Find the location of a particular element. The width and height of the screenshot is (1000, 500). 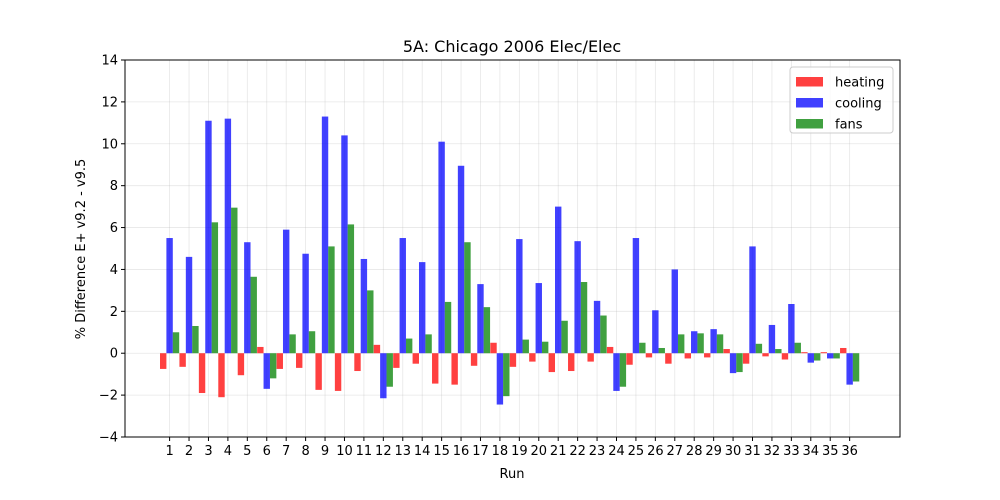

x-tick-label: 9 is located at coordinates (325, 451).